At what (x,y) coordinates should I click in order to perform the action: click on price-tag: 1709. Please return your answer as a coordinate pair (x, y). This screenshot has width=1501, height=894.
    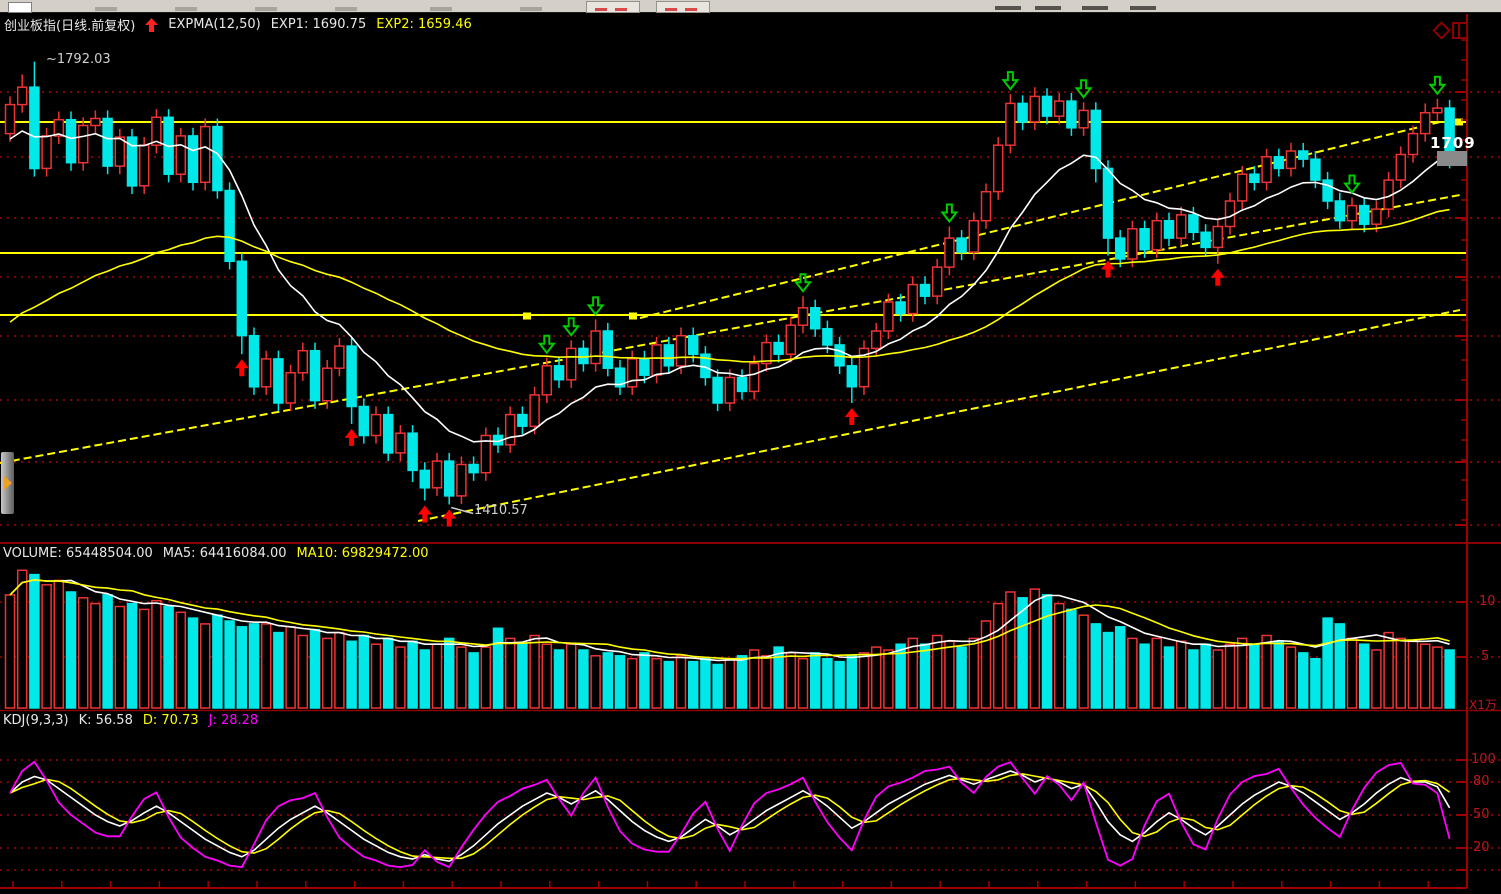
    Looking at the image, I should click on (1453, 142).